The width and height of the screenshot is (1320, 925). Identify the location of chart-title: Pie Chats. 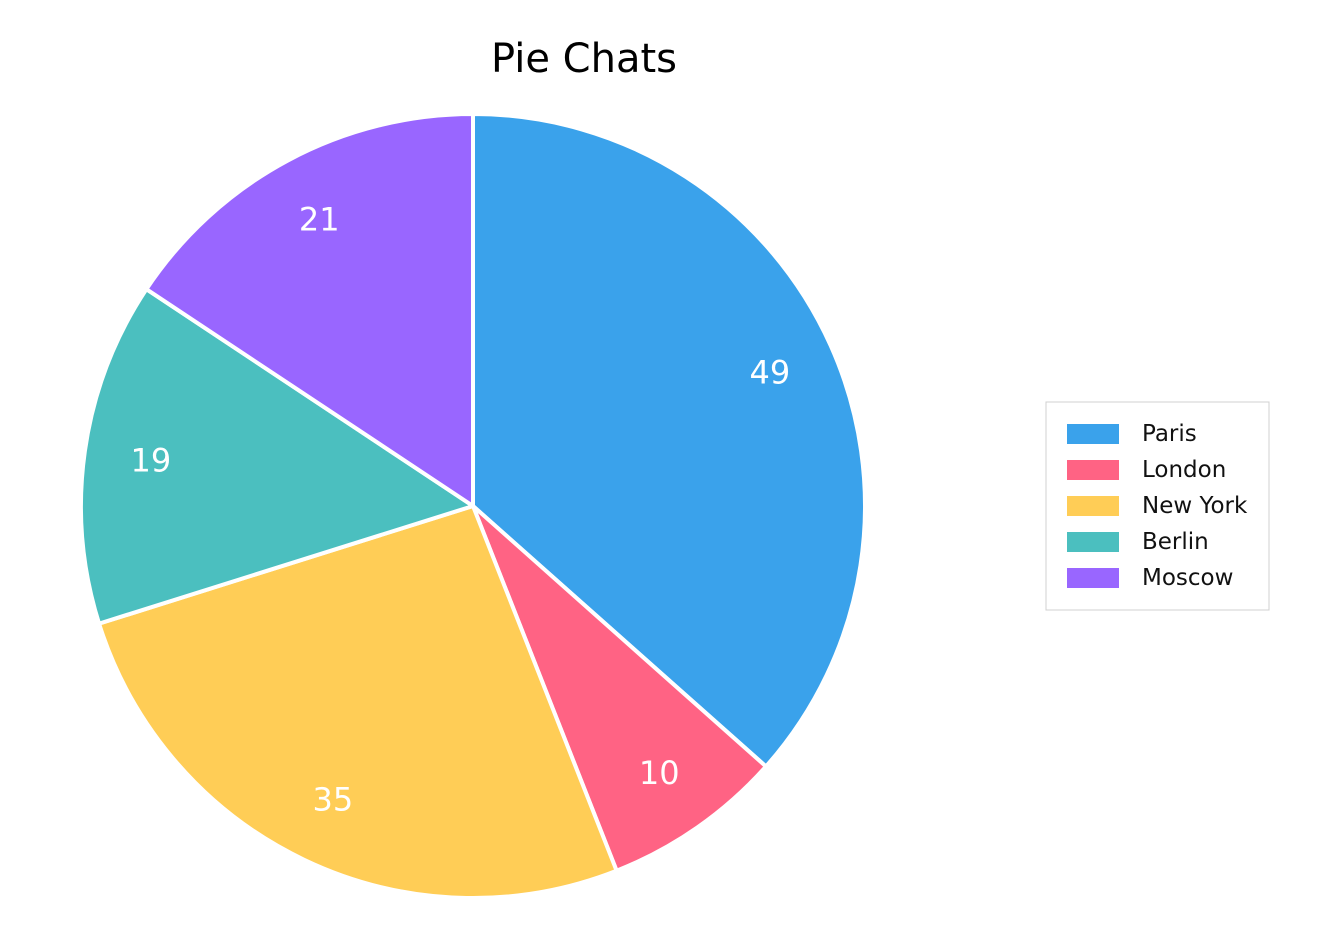
(584, 59).